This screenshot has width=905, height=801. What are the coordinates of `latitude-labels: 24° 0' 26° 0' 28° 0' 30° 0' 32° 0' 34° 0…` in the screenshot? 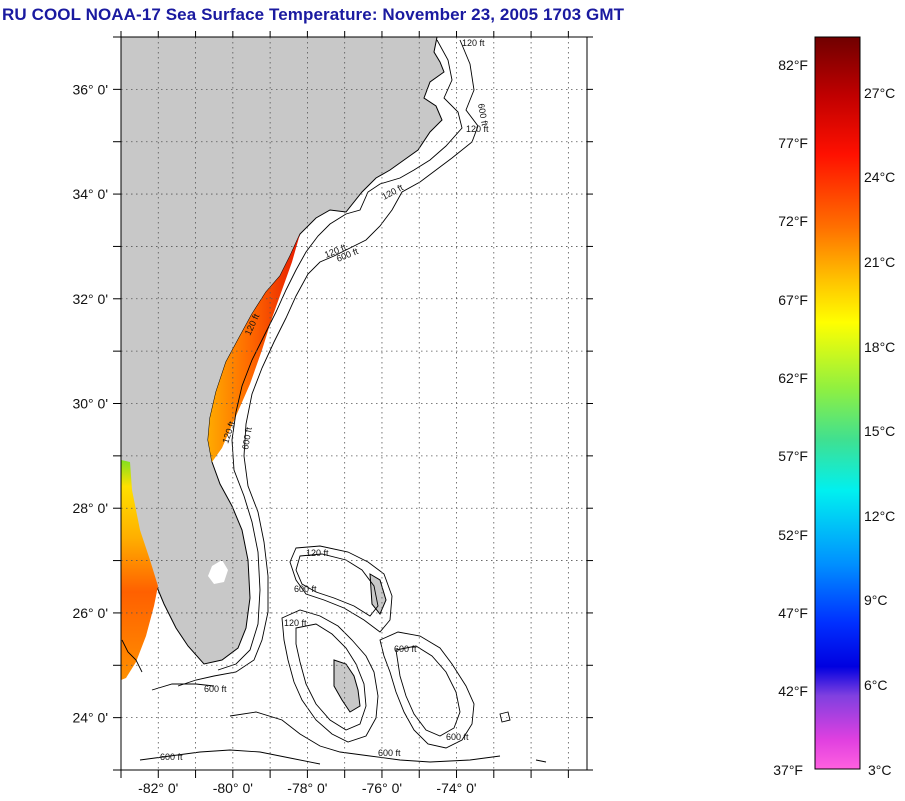 It's located at (90, 403).